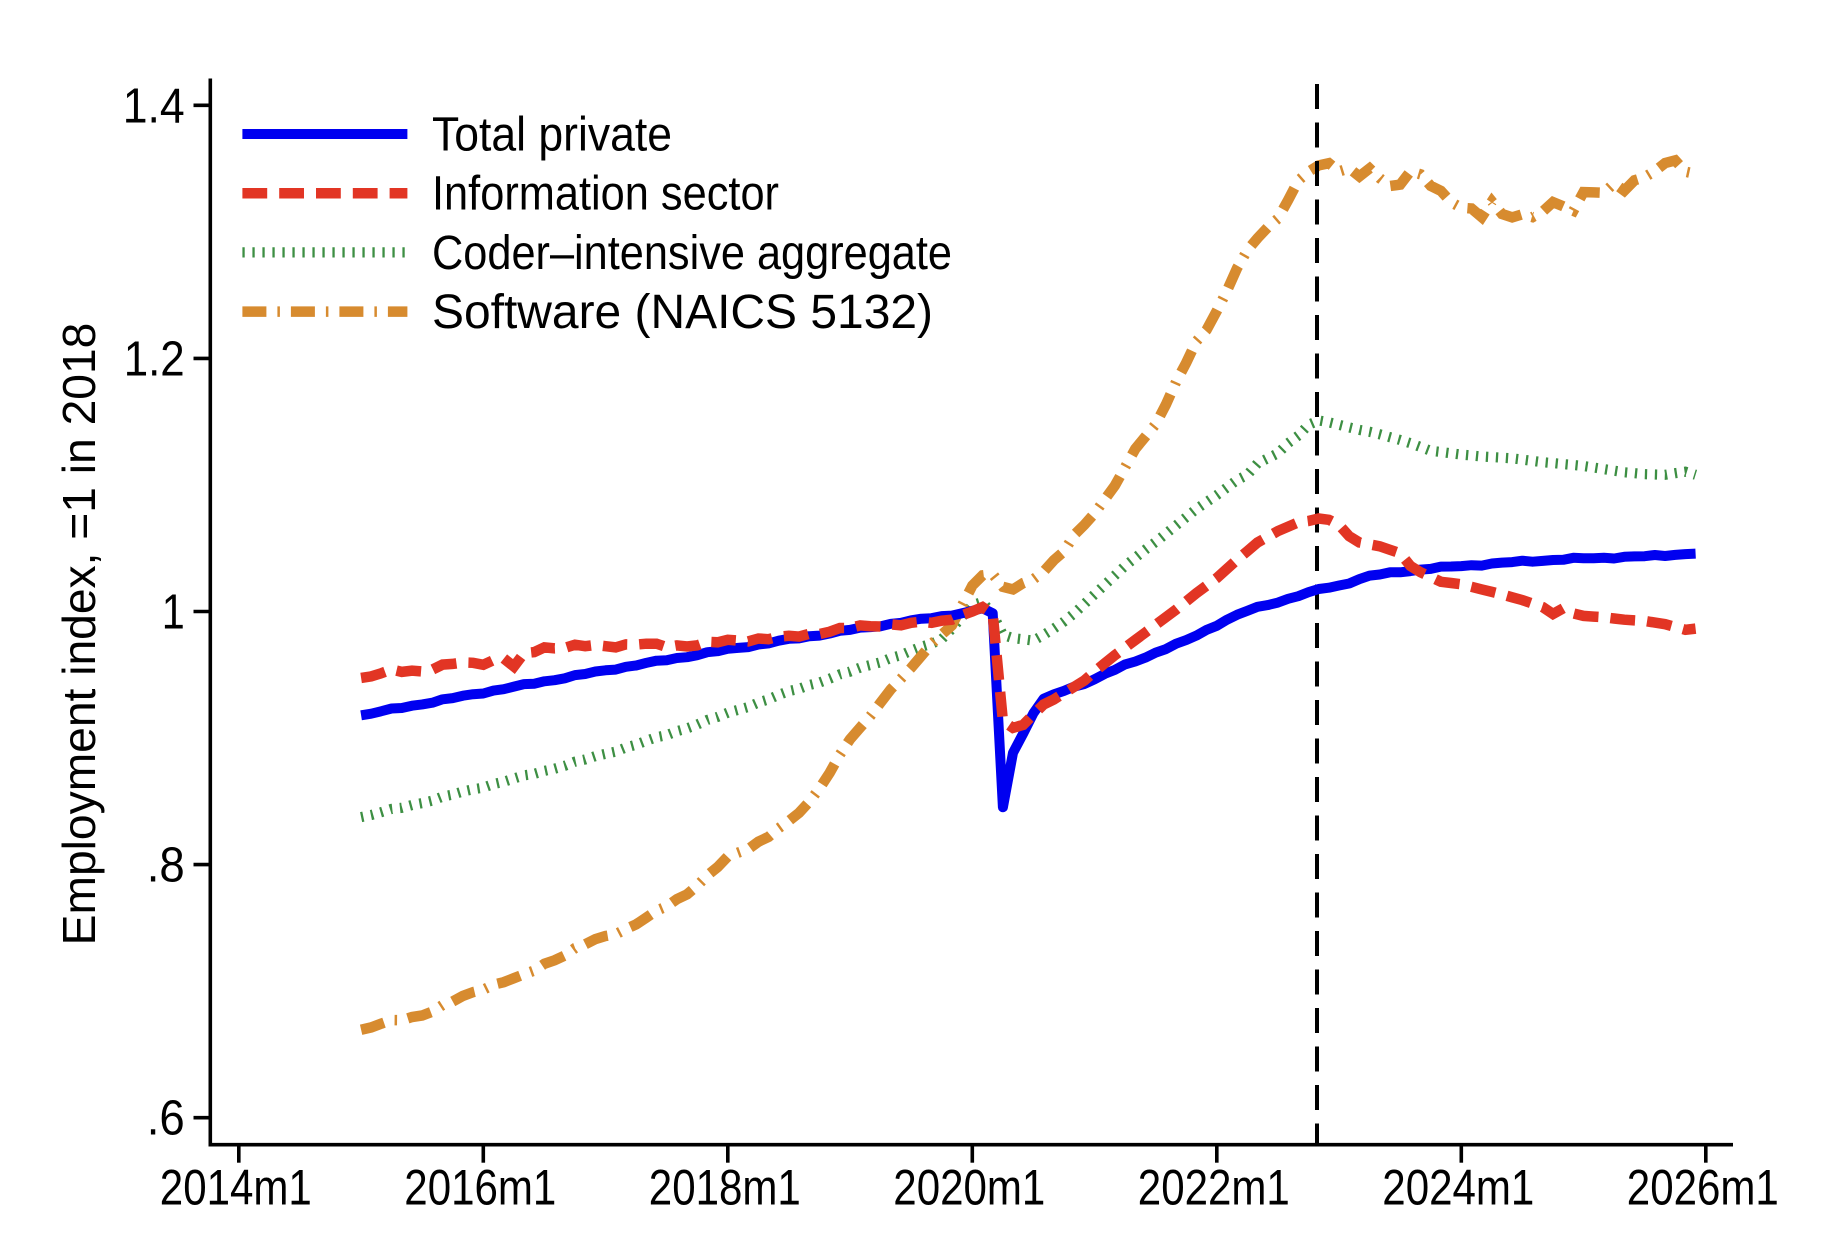  Describe the element at coordinates (79, 634) in the screenshot. I see `svg-text: Employment index, =1 in 2018` at that location.